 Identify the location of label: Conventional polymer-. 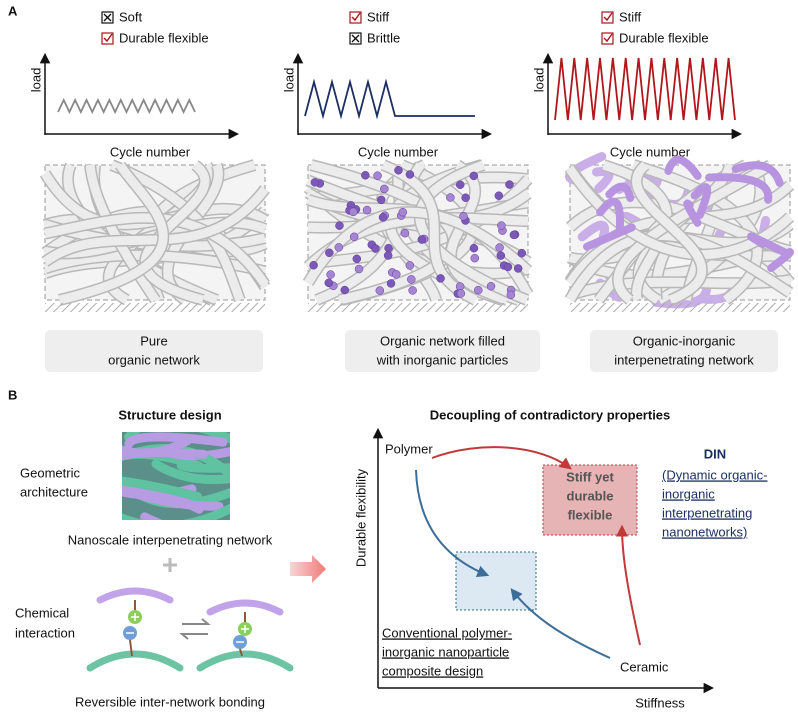
(447, 632).